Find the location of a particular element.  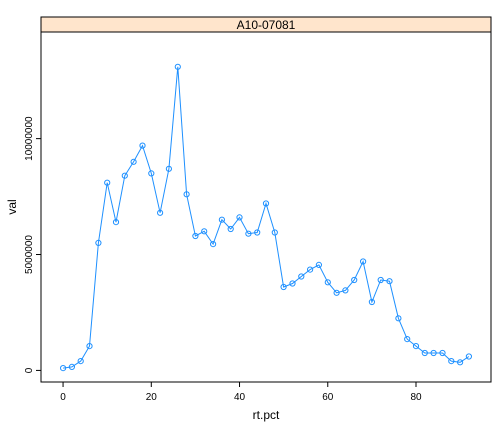

x-tick-label: 80 is located at coordinates (416, 397).